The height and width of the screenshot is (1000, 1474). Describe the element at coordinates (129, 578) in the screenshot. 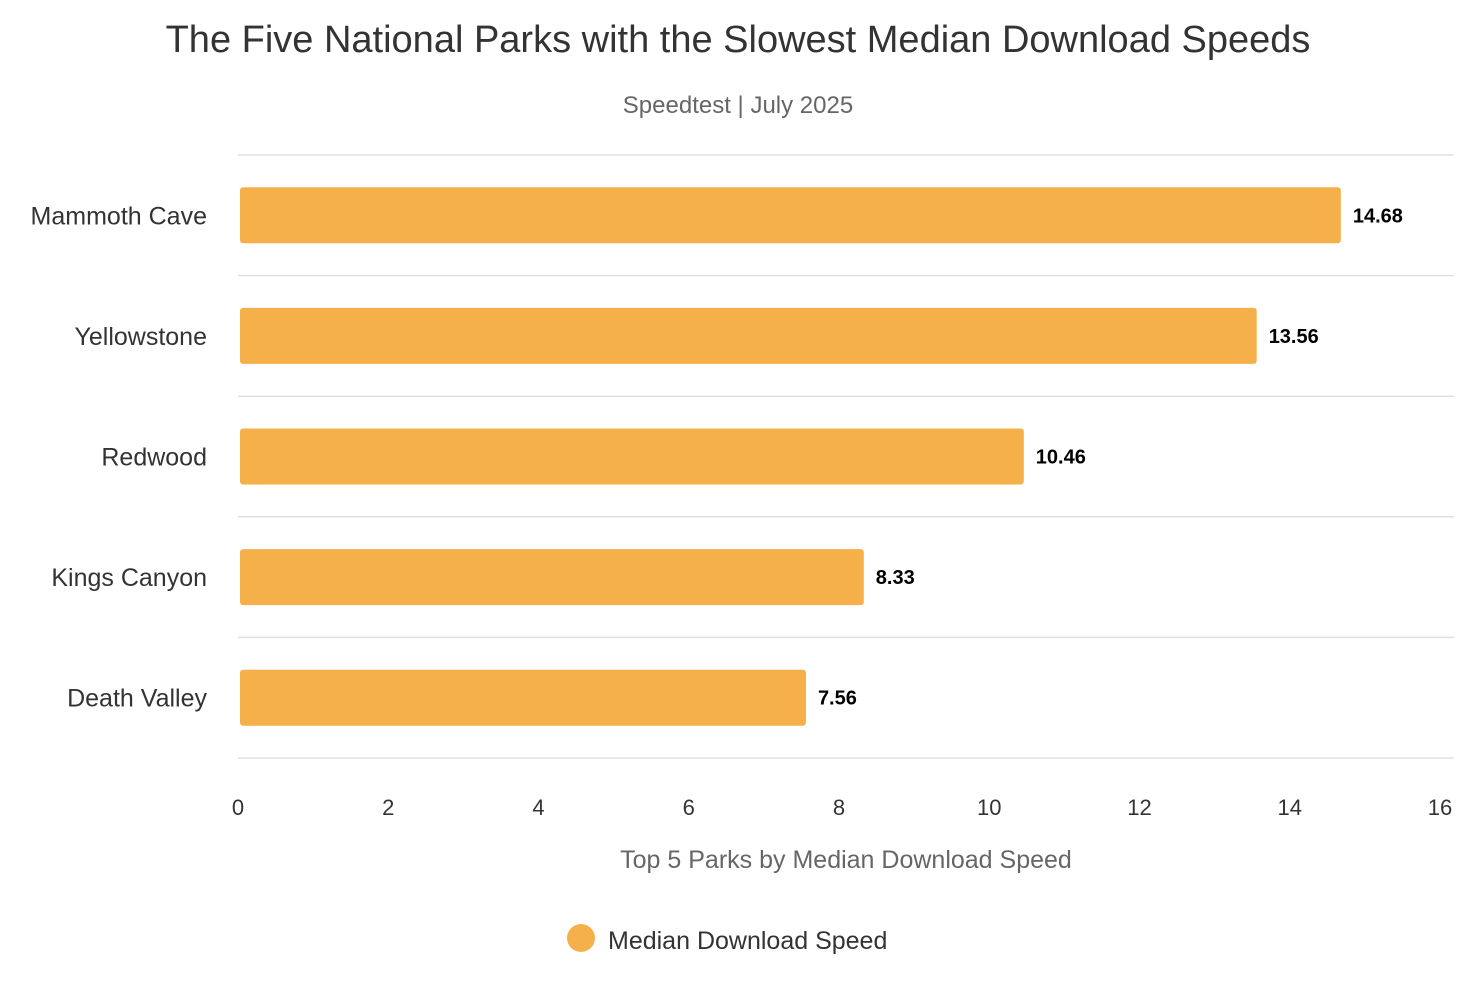

I see `category-label: Kings Canyon` at that location.